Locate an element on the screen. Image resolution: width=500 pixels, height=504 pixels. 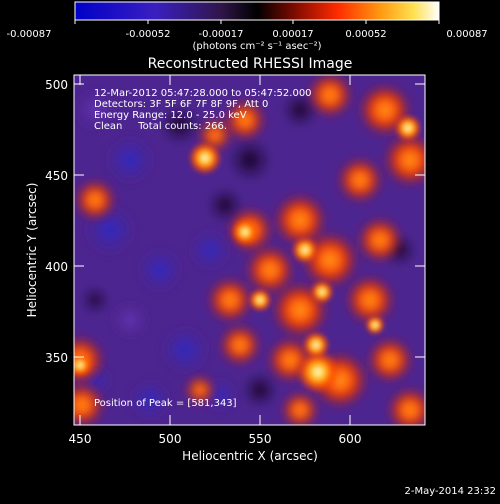
info-detectors: Detectors: 3F 5F 6F 7F 8F 9F, Att 0 is located at coordinates (181, 104).